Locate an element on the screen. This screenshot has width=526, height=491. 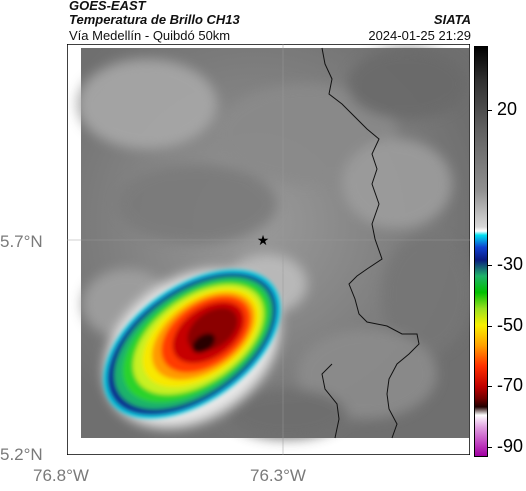
satellite-title: GOES-EAST is located at coordinates (107, 6).